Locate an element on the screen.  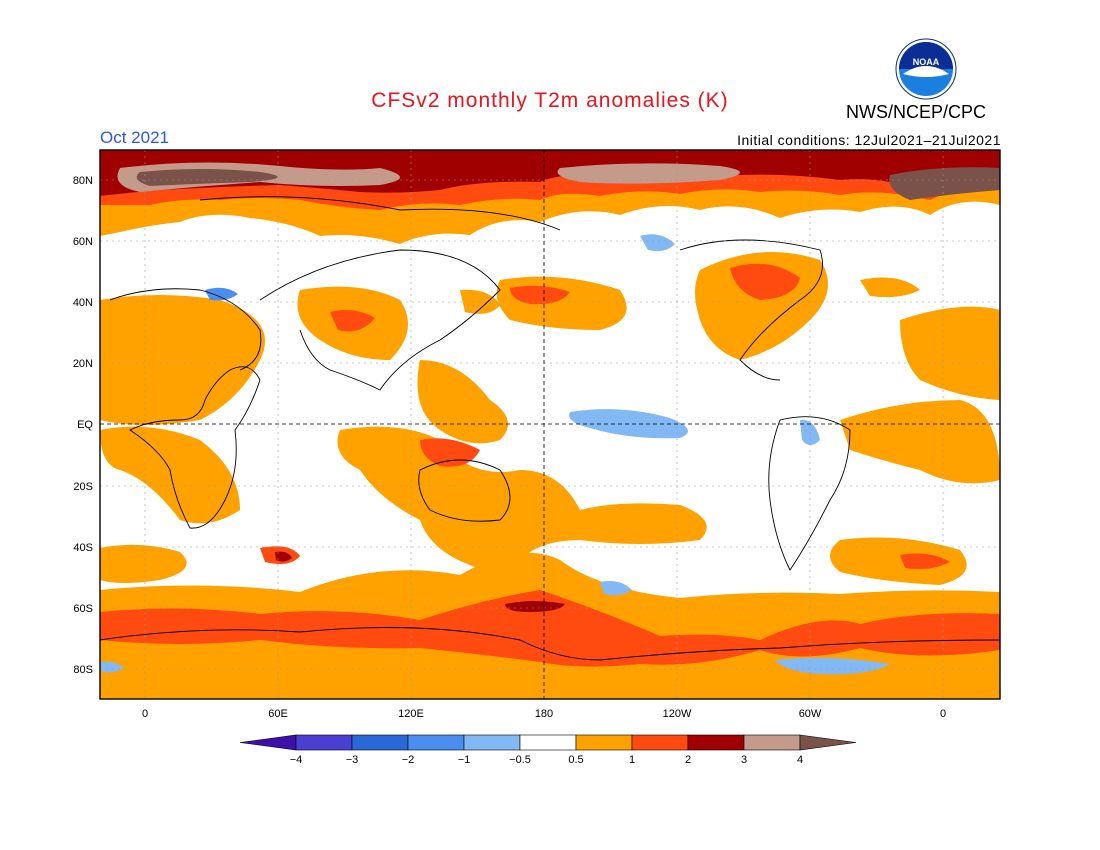
lat-label: 20S is located at coordinates (83, 487).